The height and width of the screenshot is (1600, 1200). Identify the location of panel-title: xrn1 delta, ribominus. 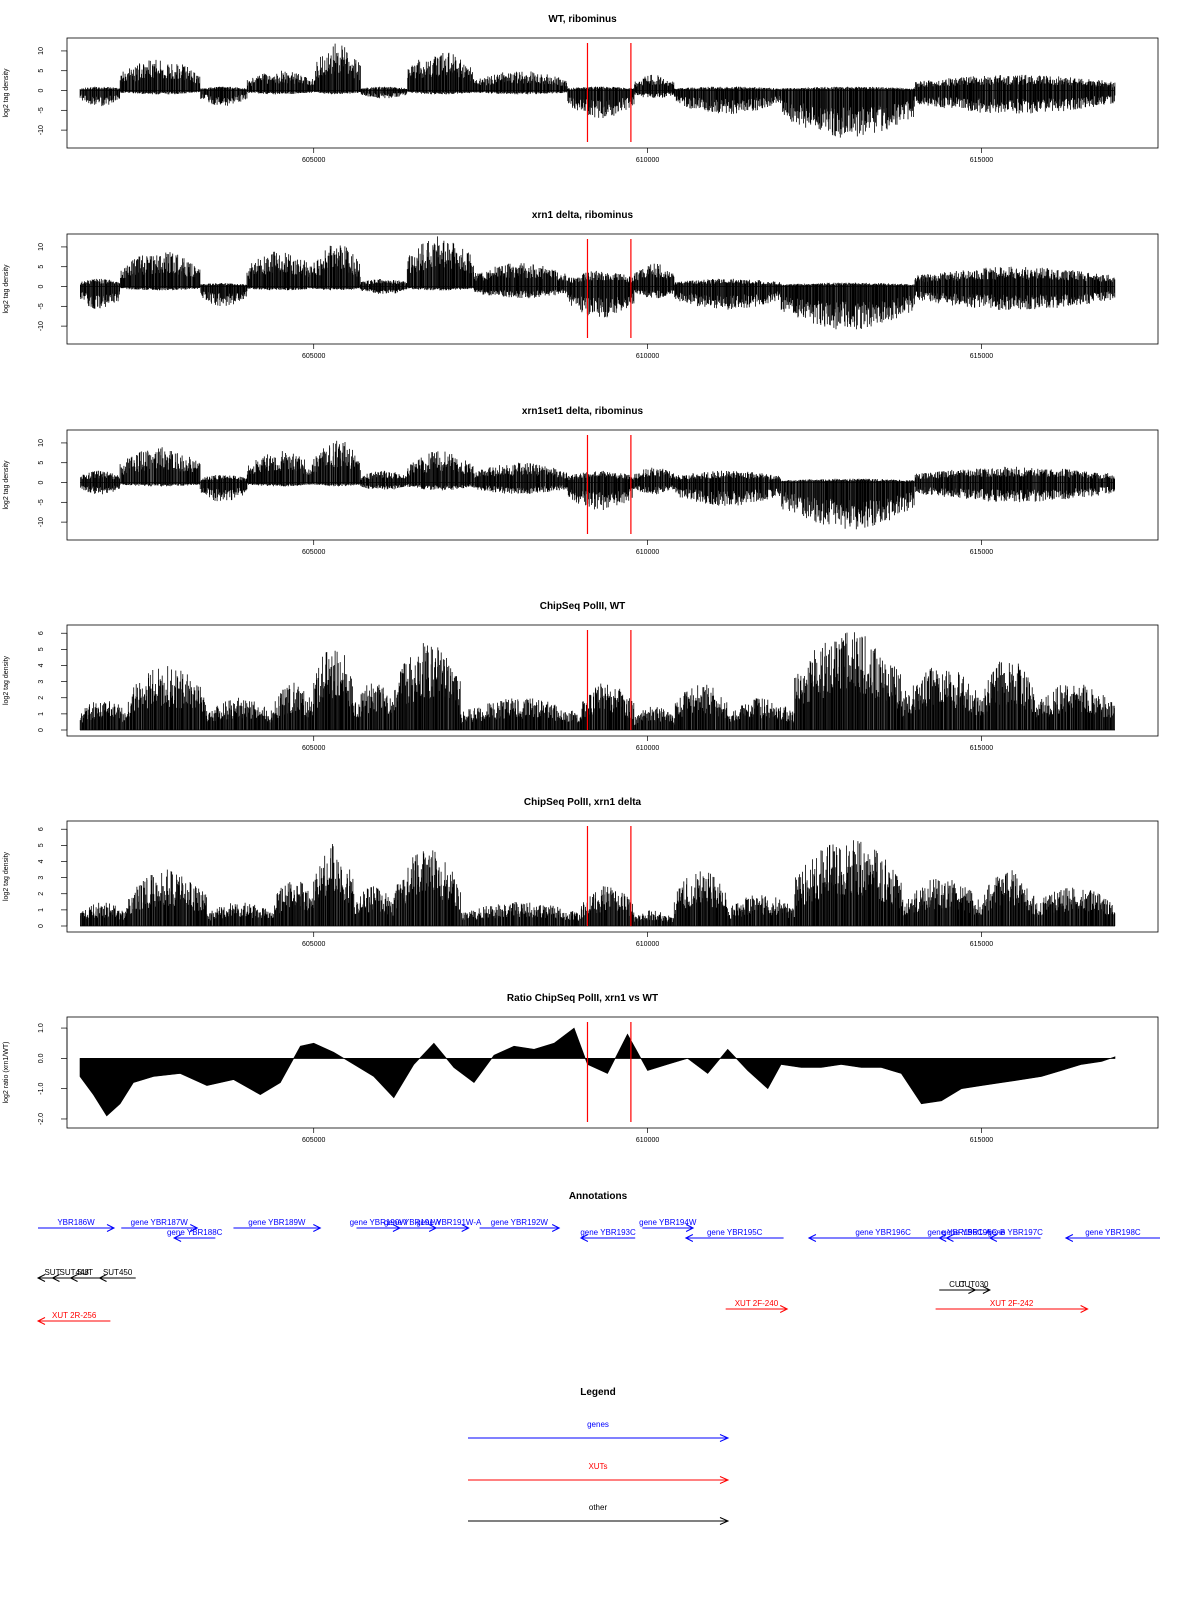
(583, 215).